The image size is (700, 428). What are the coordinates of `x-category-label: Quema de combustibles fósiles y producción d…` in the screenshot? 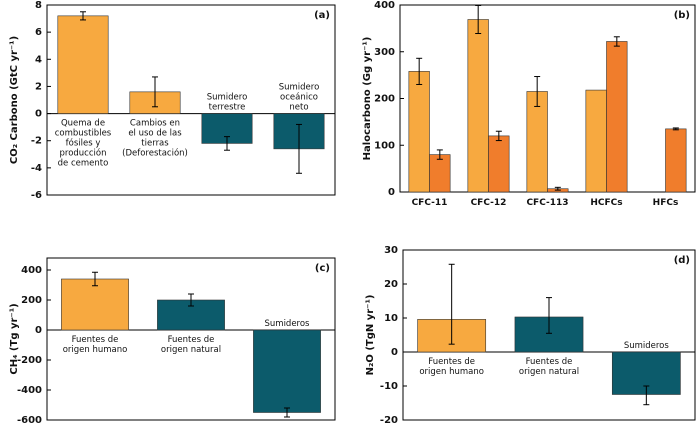 It's located at (83, 143).